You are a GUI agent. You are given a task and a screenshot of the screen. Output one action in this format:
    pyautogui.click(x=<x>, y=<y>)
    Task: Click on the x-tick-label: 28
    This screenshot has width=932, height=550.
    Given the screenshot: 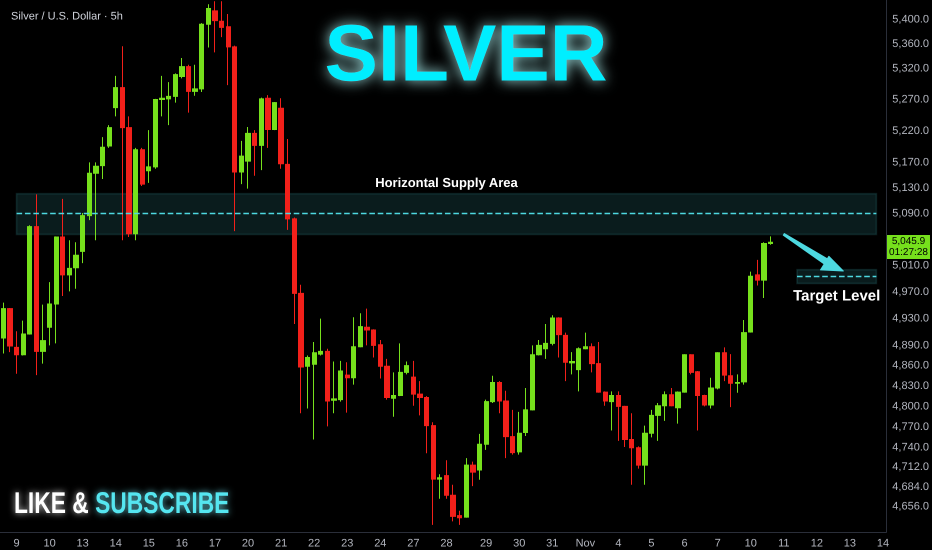 What is the action you would take?
    pyautogui.click(x=446, y=544)
    